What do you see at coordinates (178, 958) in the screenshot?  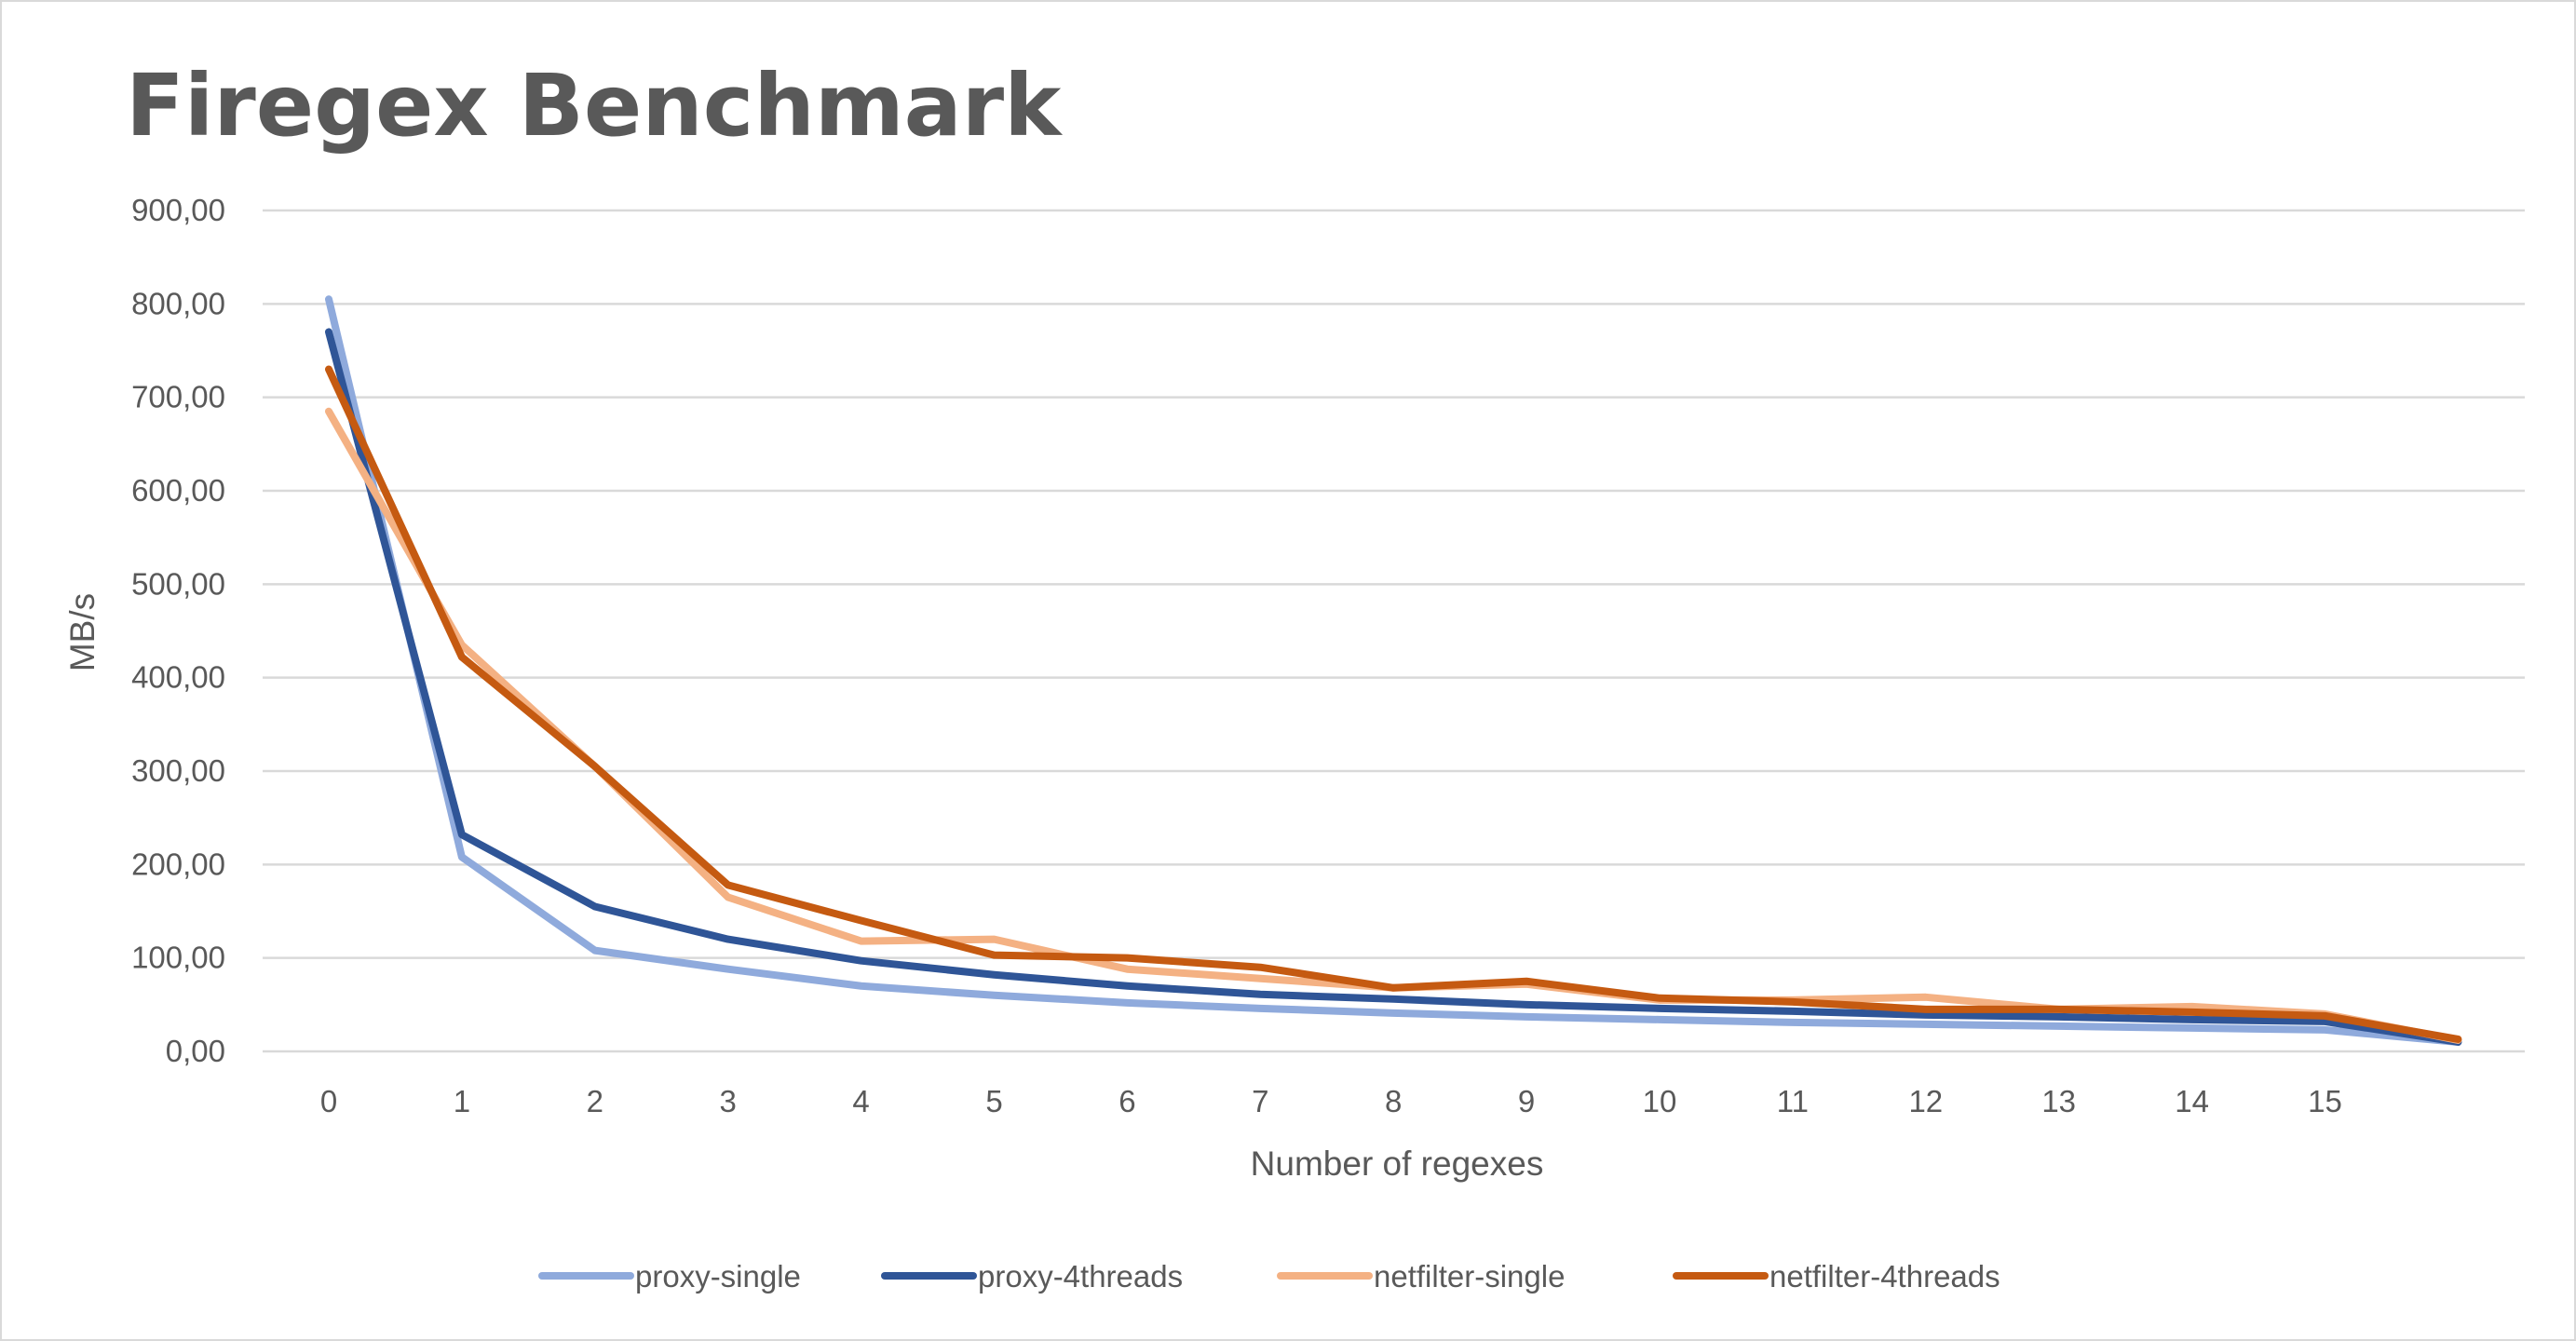 I see `y-tick-label: 100,00` at bounding box center [178, 958].